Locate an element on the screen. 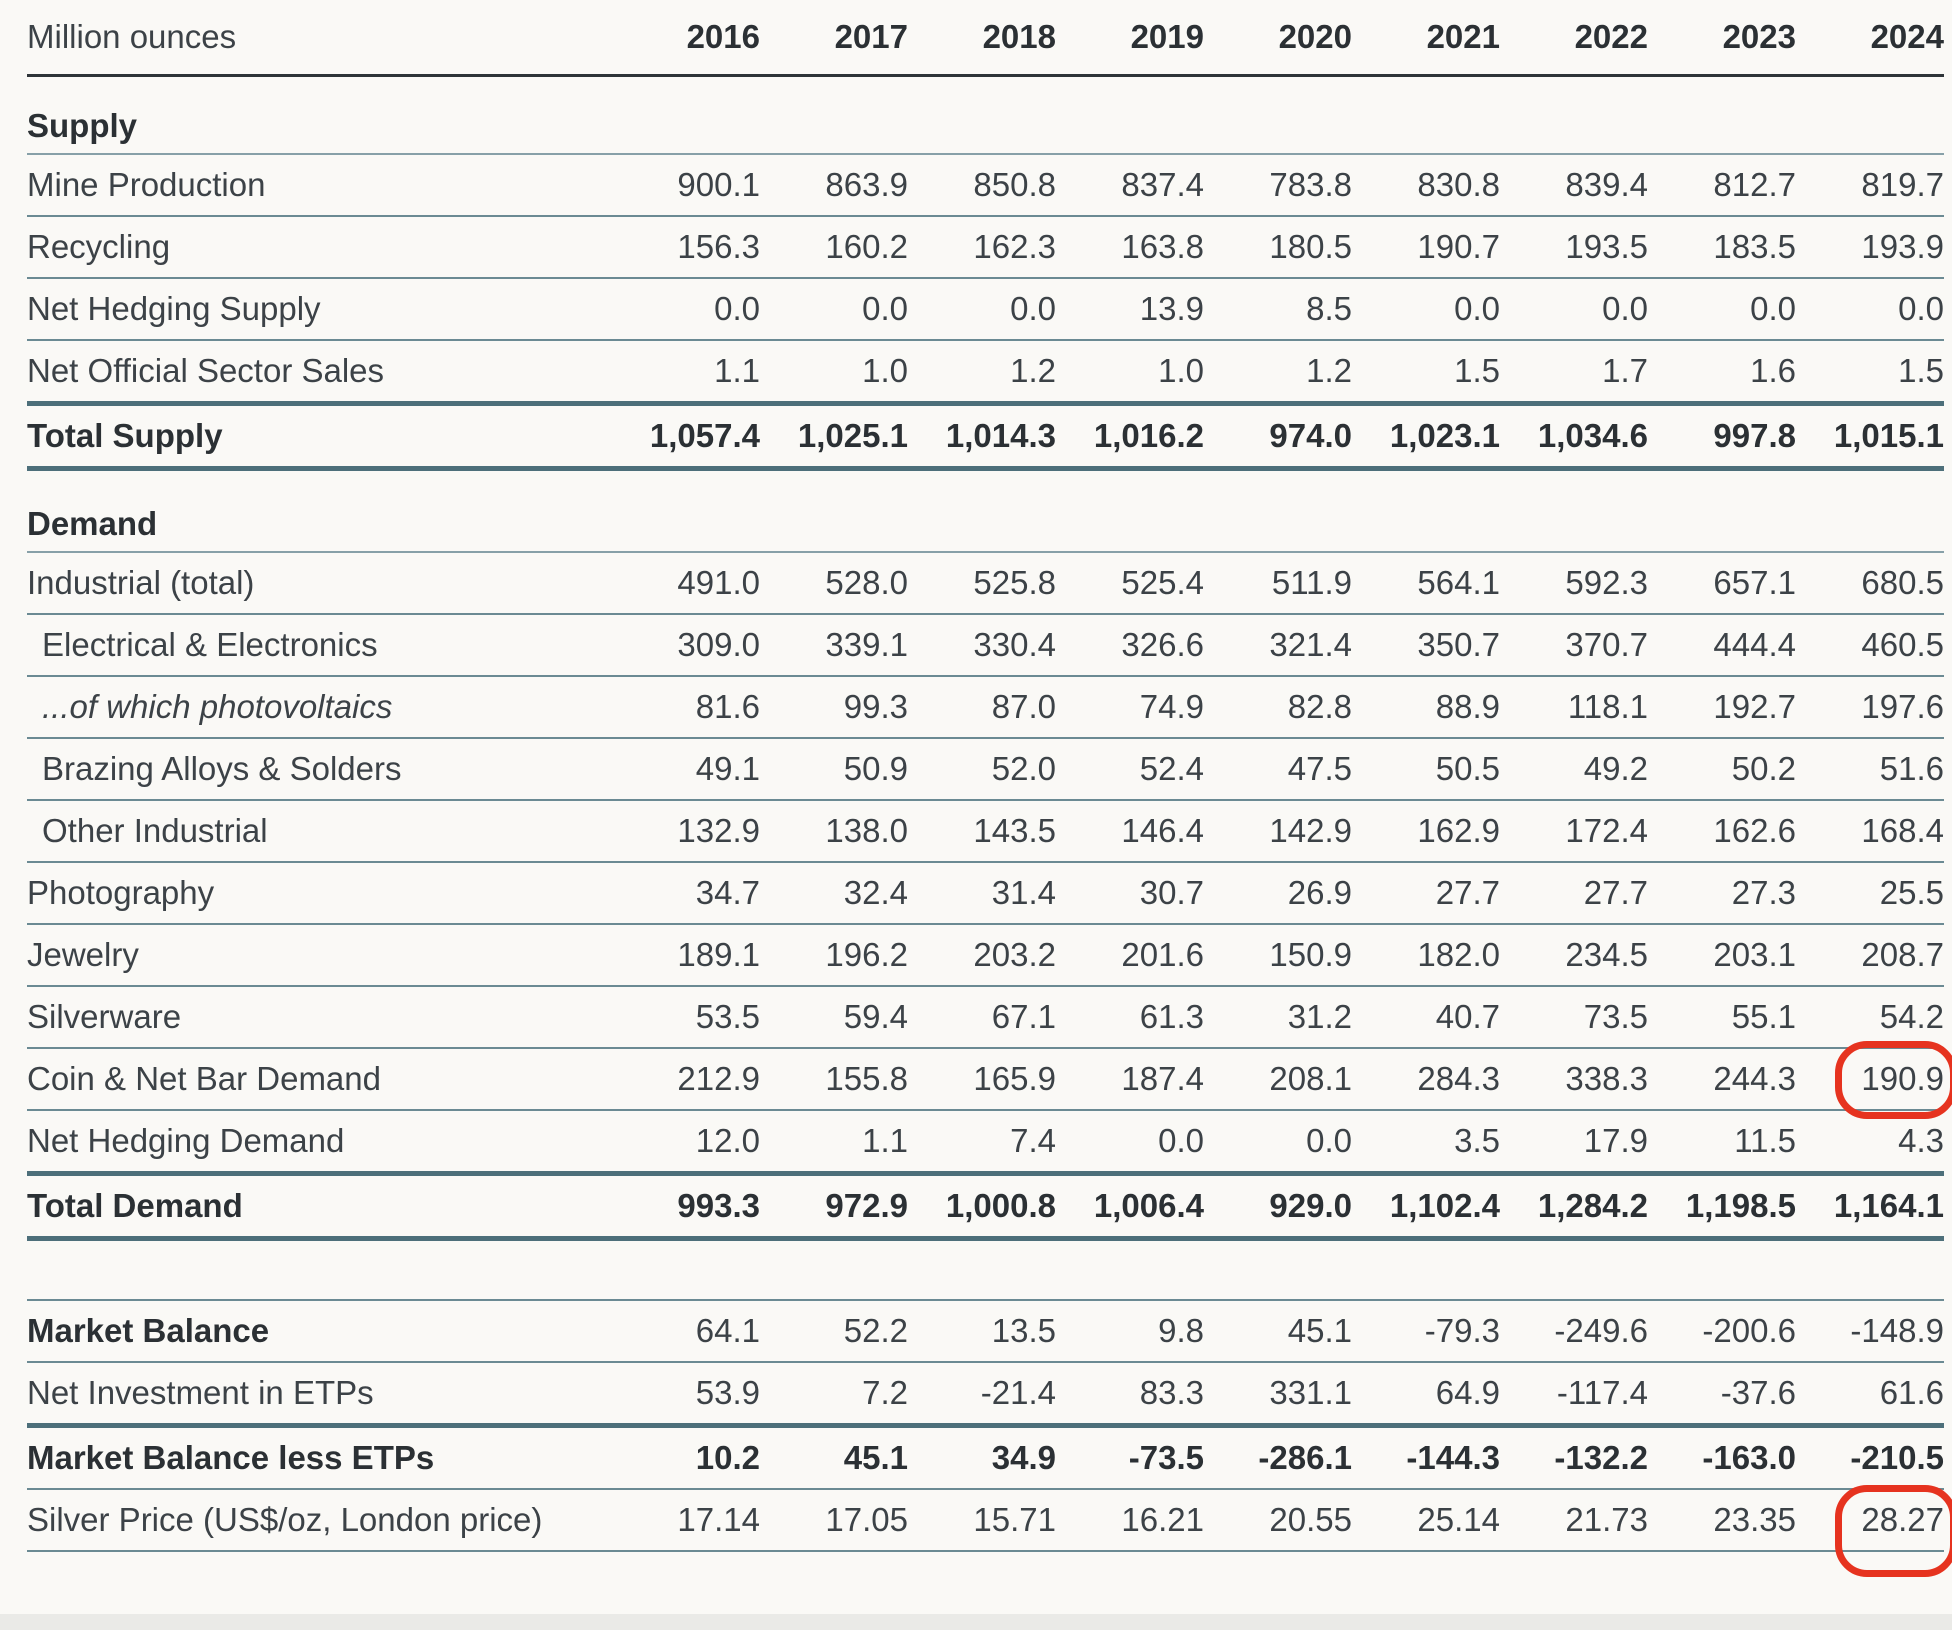  value-cell: 30.7 is located at coordinates (1171, 892).